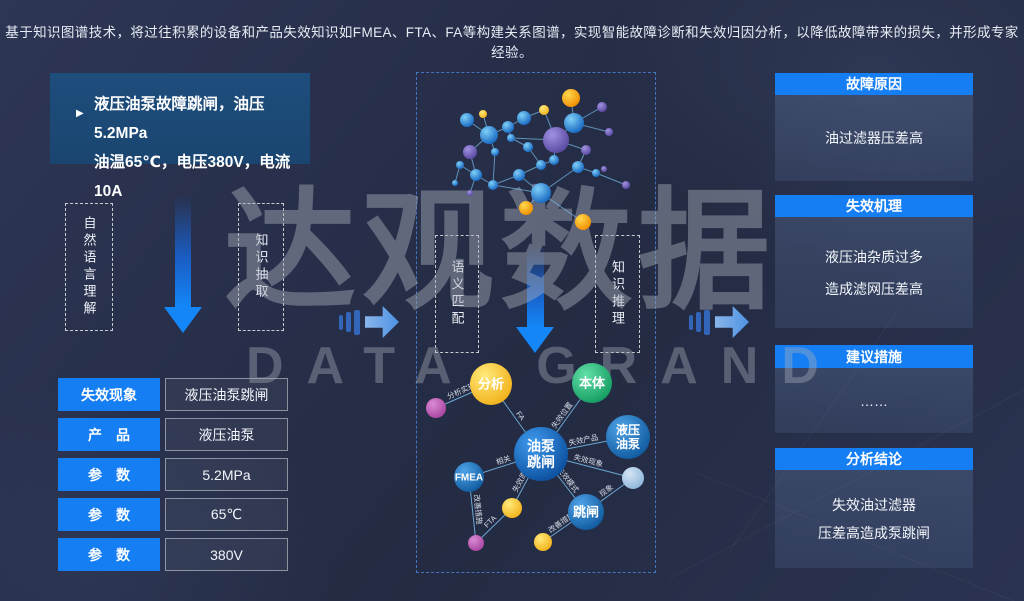  What do you see at coordinates (226, 474) in the screenshot?
I see `row-value: 5.2MPa` at bounding box center [226, 474].